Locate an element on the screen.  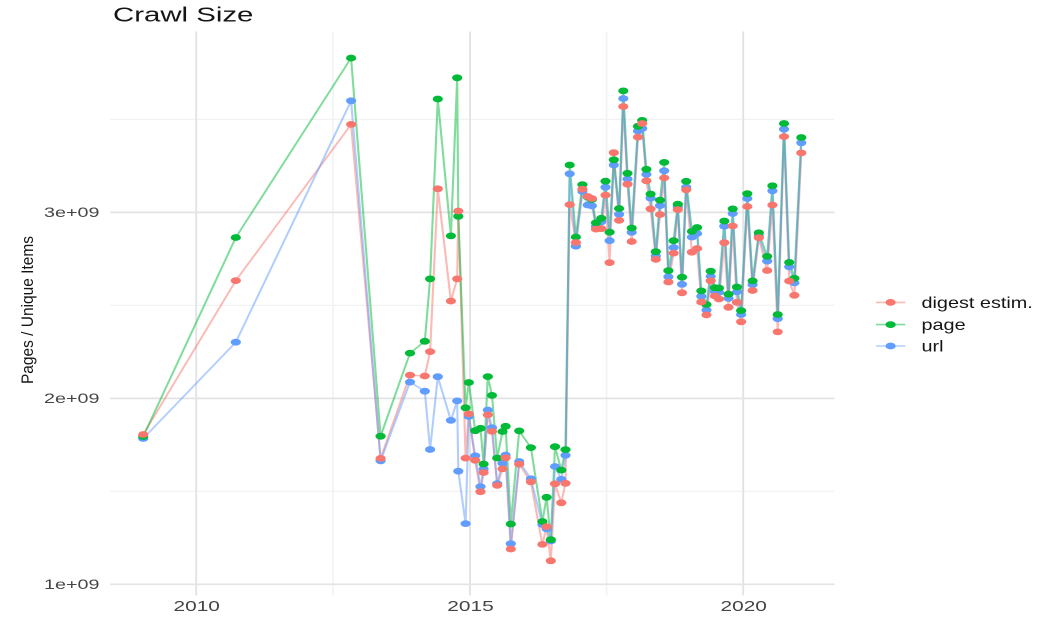
svg-text: 2015 is located at coordinates (470, 606).